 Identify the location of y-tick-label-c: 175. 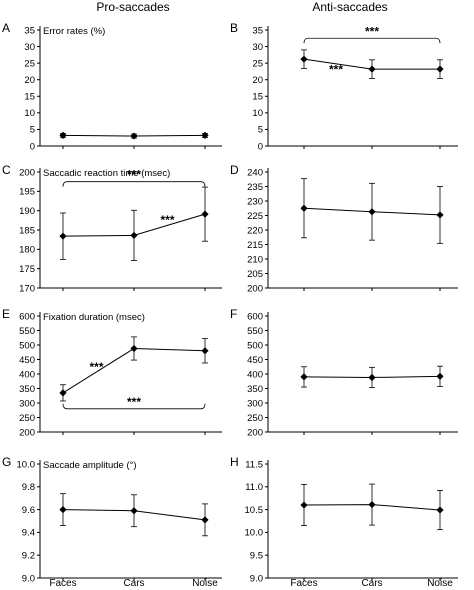
(27, 269).